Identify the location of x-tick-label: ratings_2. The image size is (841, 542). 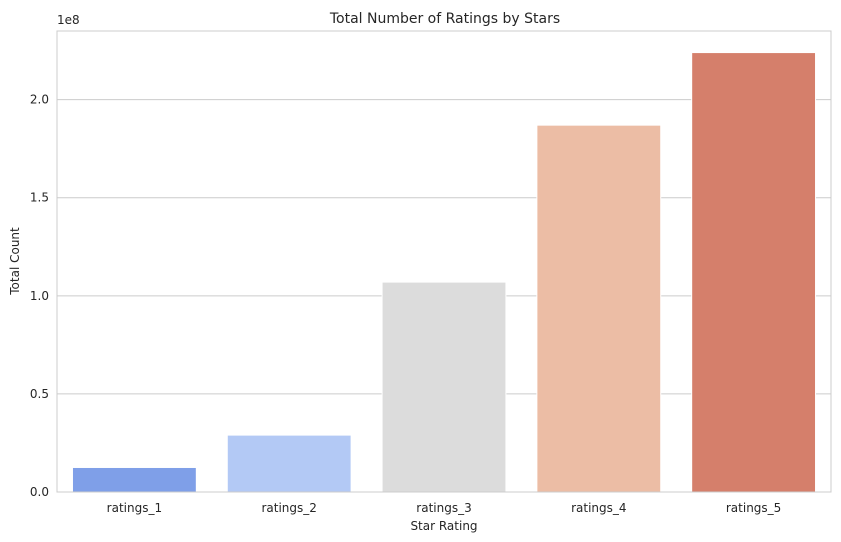
(288, 508).